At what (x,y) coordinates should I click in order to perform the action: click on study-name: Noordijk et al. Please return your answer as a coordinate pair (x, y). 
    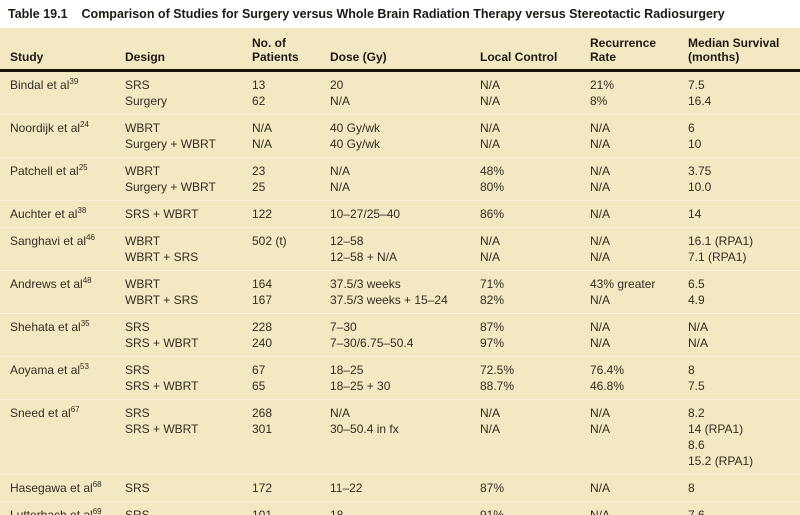
    Looking at the image, I should click on (45, 128).